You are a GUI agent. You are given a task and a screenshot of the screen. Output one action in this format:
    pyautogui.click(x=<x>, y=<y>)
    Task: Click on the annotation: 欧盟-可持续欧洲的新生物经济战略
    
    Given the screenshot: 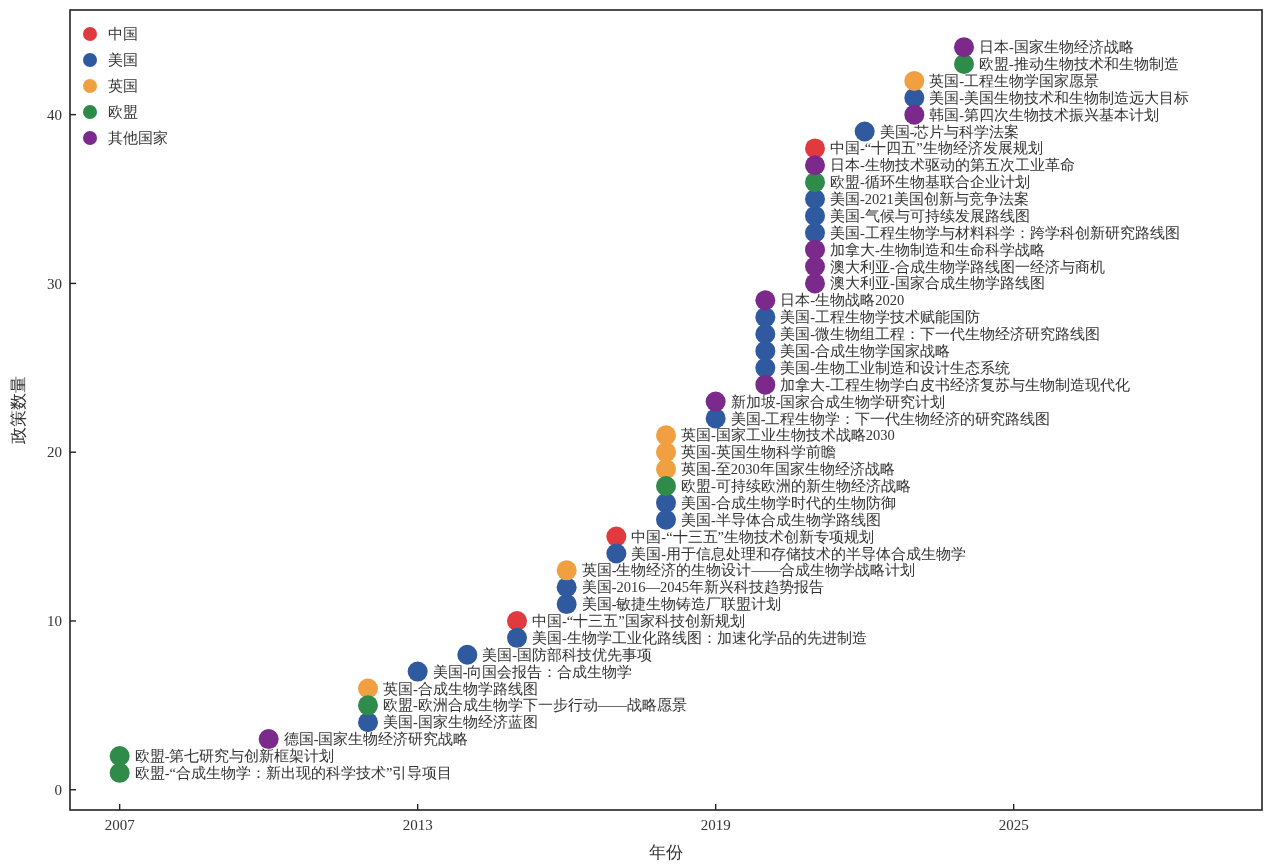 What is the action you would take?
    pyautogui.click(x=796, y=486)
    